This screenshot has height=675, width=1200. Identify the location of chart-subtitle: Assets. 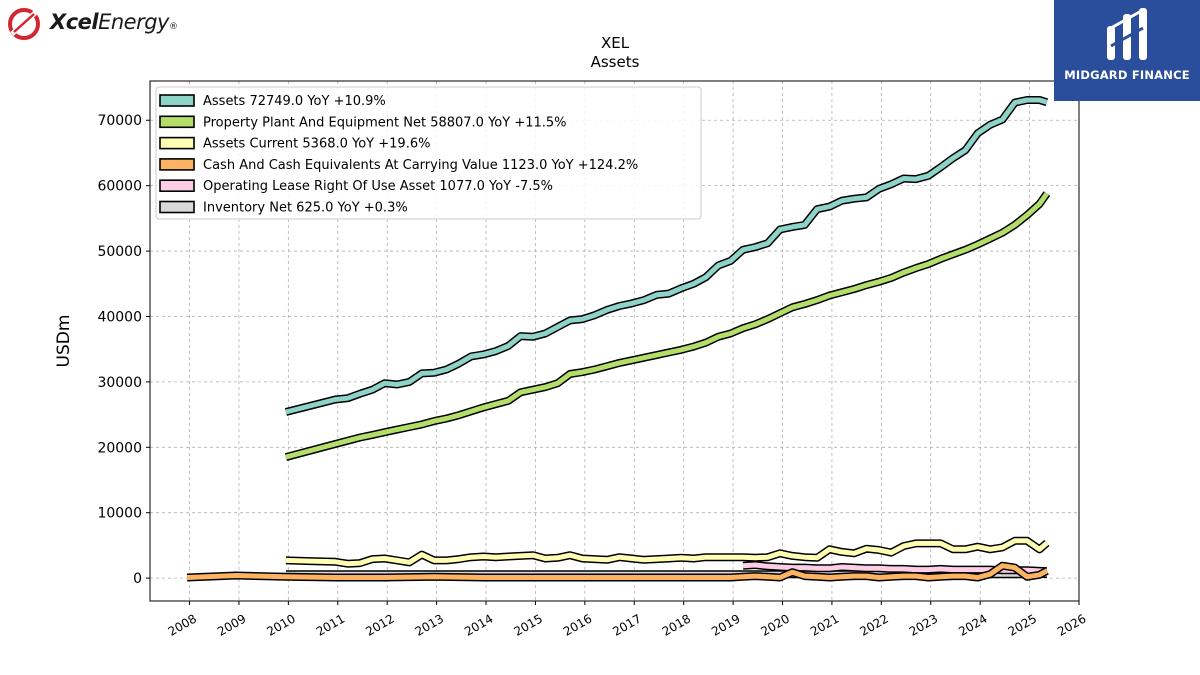
(615, 62).